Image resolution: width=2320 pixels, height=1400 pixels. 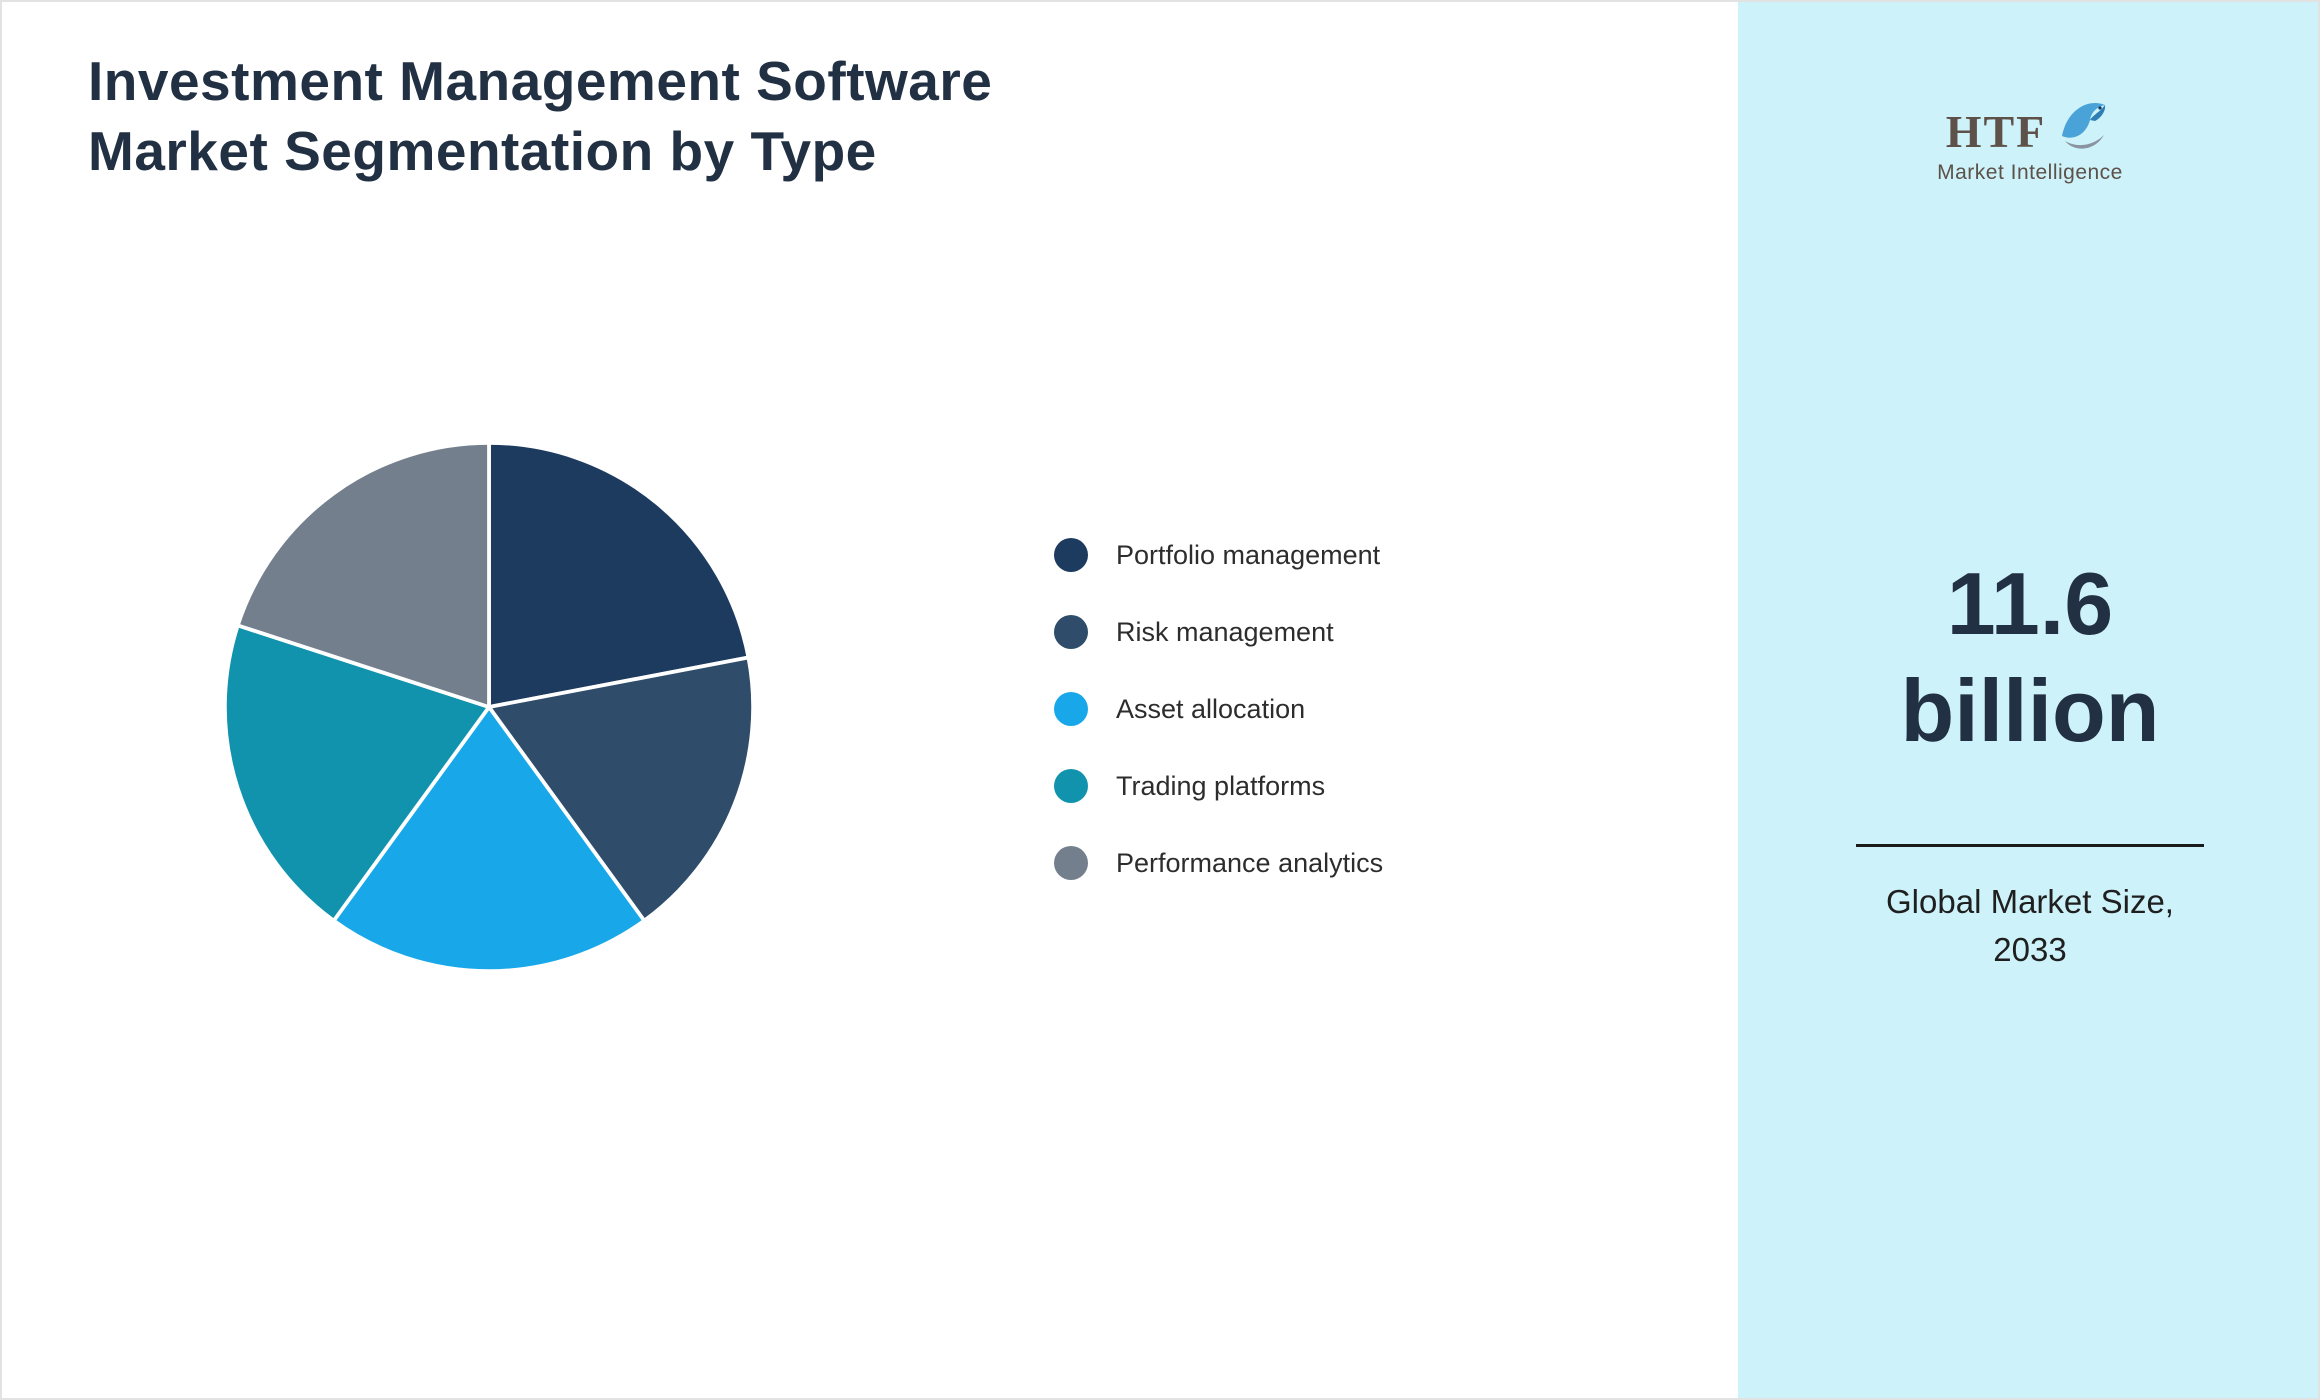 I want to click on legend-item-risk-management: Risk management, so click(x=1218, y=632).